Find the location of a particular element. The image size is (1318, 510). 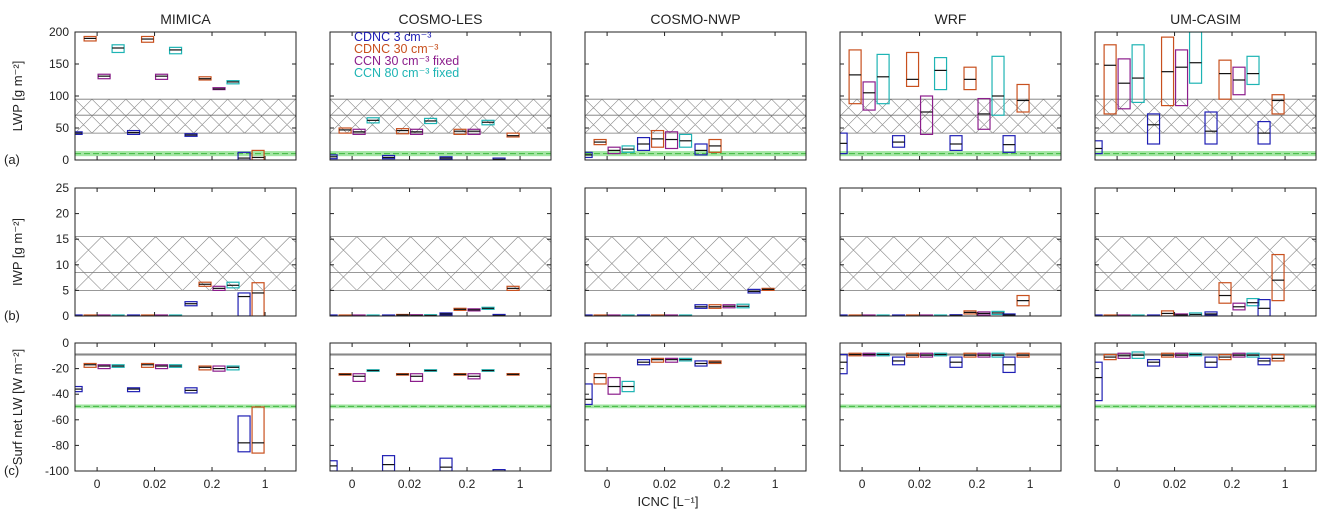

y-tick-label: 100 is located at coordinates (59, 96).